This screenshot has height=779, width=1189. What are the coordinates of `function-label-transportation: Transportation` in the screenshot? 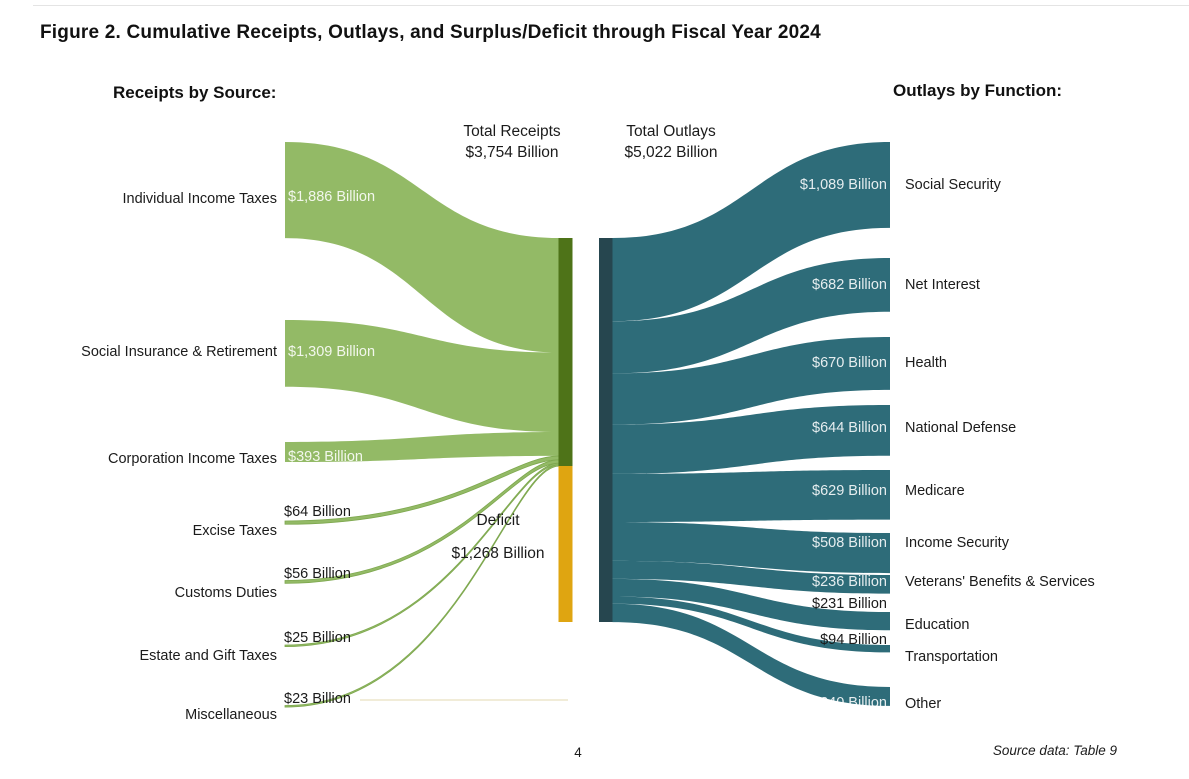 It's located at (951, 657).